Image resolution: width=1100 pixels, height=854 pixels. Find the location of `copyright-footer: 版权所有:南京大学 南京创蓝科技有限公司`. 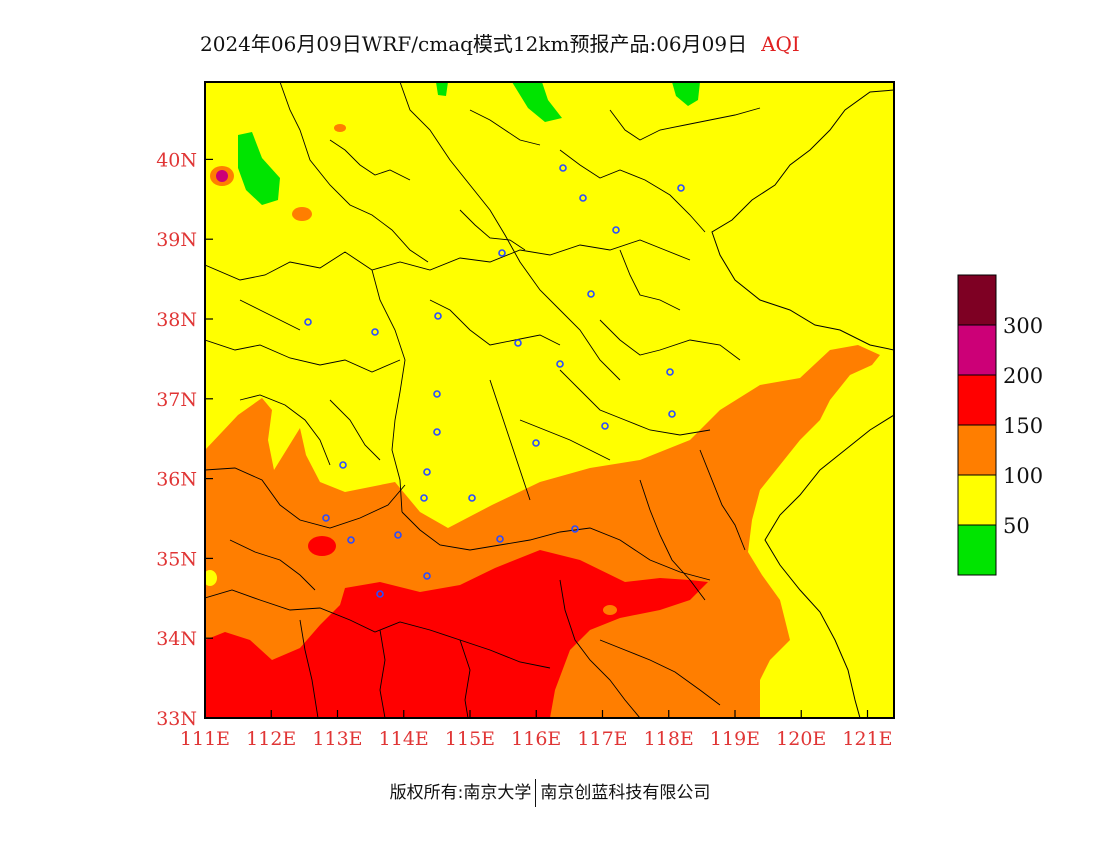

copyright-footer: 版权所有:南京大学 南京创蓝科技有限公司 is located at coordinates (550, 792).